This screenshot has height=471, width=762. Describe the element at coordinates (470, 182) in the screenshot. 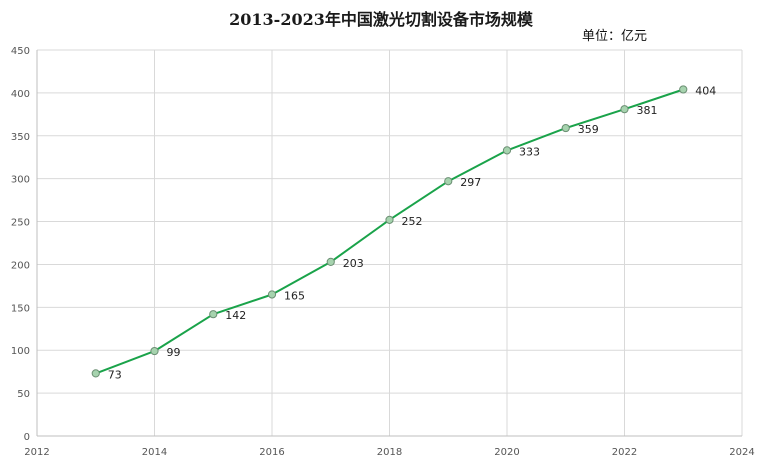

I see `data-label: 297` at that location.